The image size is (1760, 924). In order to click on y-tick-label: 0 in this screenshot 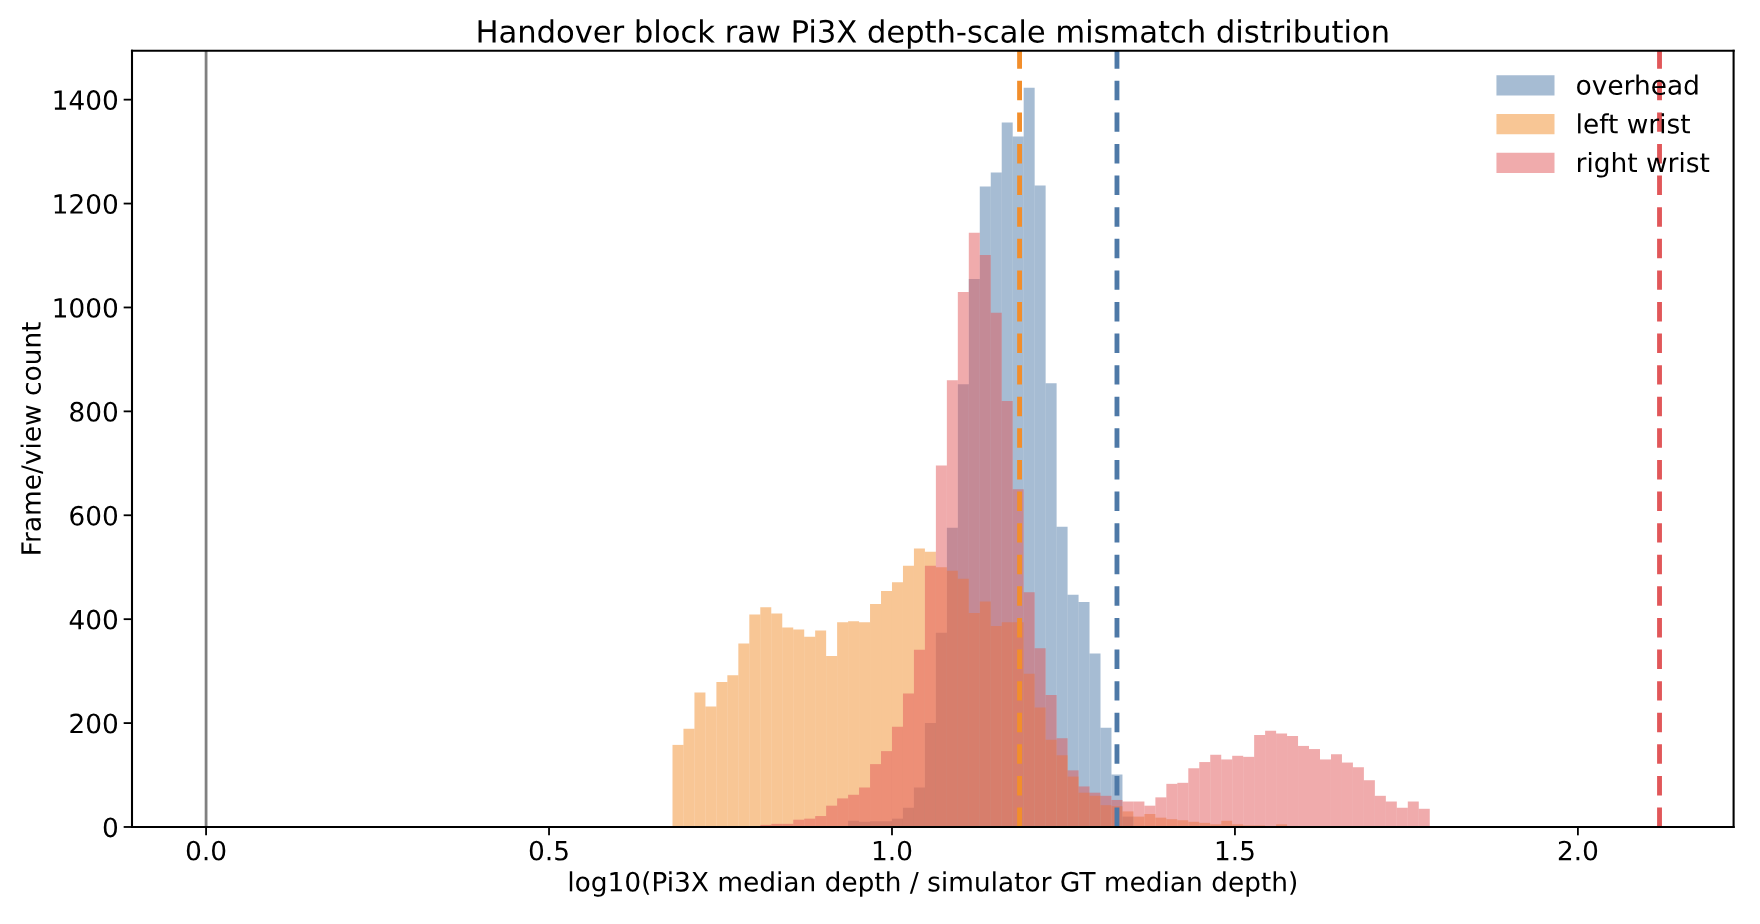, I will do `click(110, 827)`.